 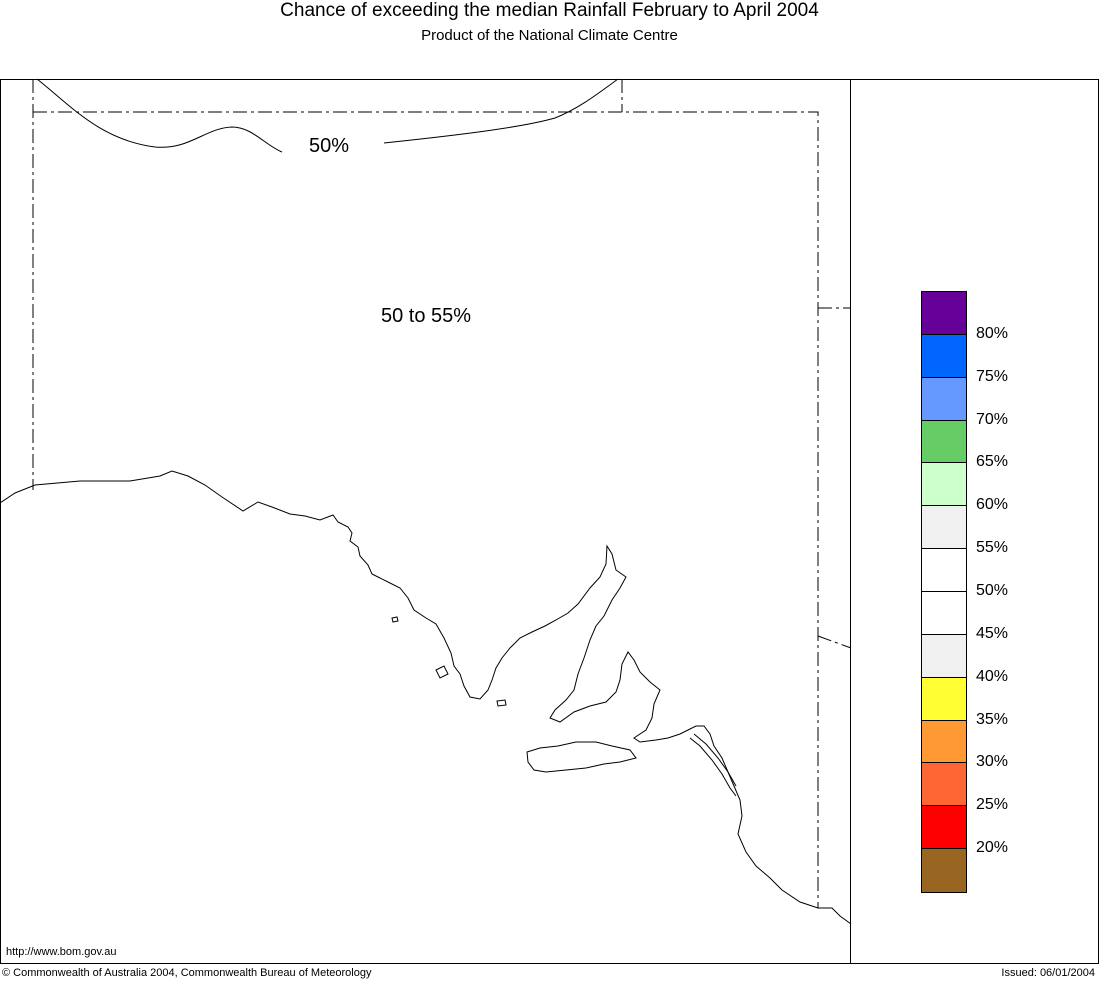 What do you see at coordinates (992, 462) in the screenshot?
I see `legend-label: 65%` at bounding box center [992, 462].